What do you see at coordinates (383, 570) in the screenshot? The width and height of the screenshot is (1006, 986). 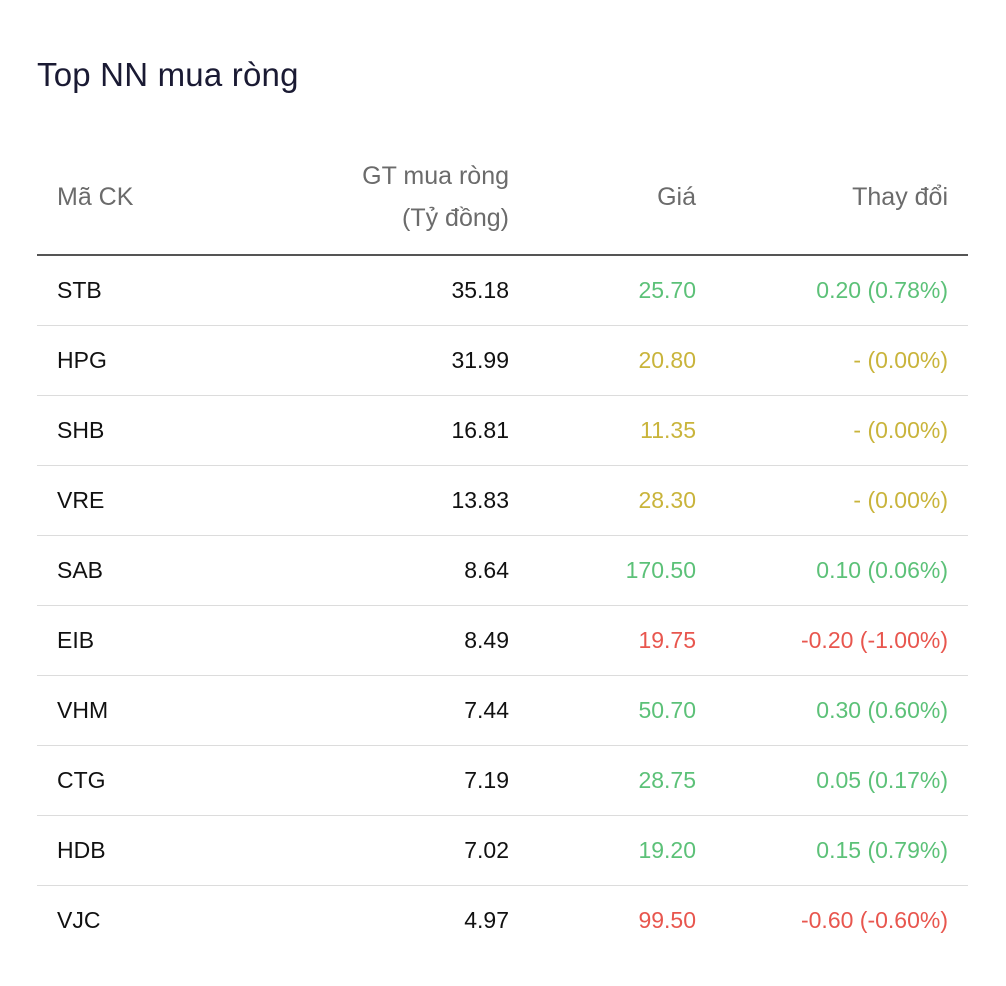 I see `net-buy-cell: 8.64` at bounding box center [383, 570].